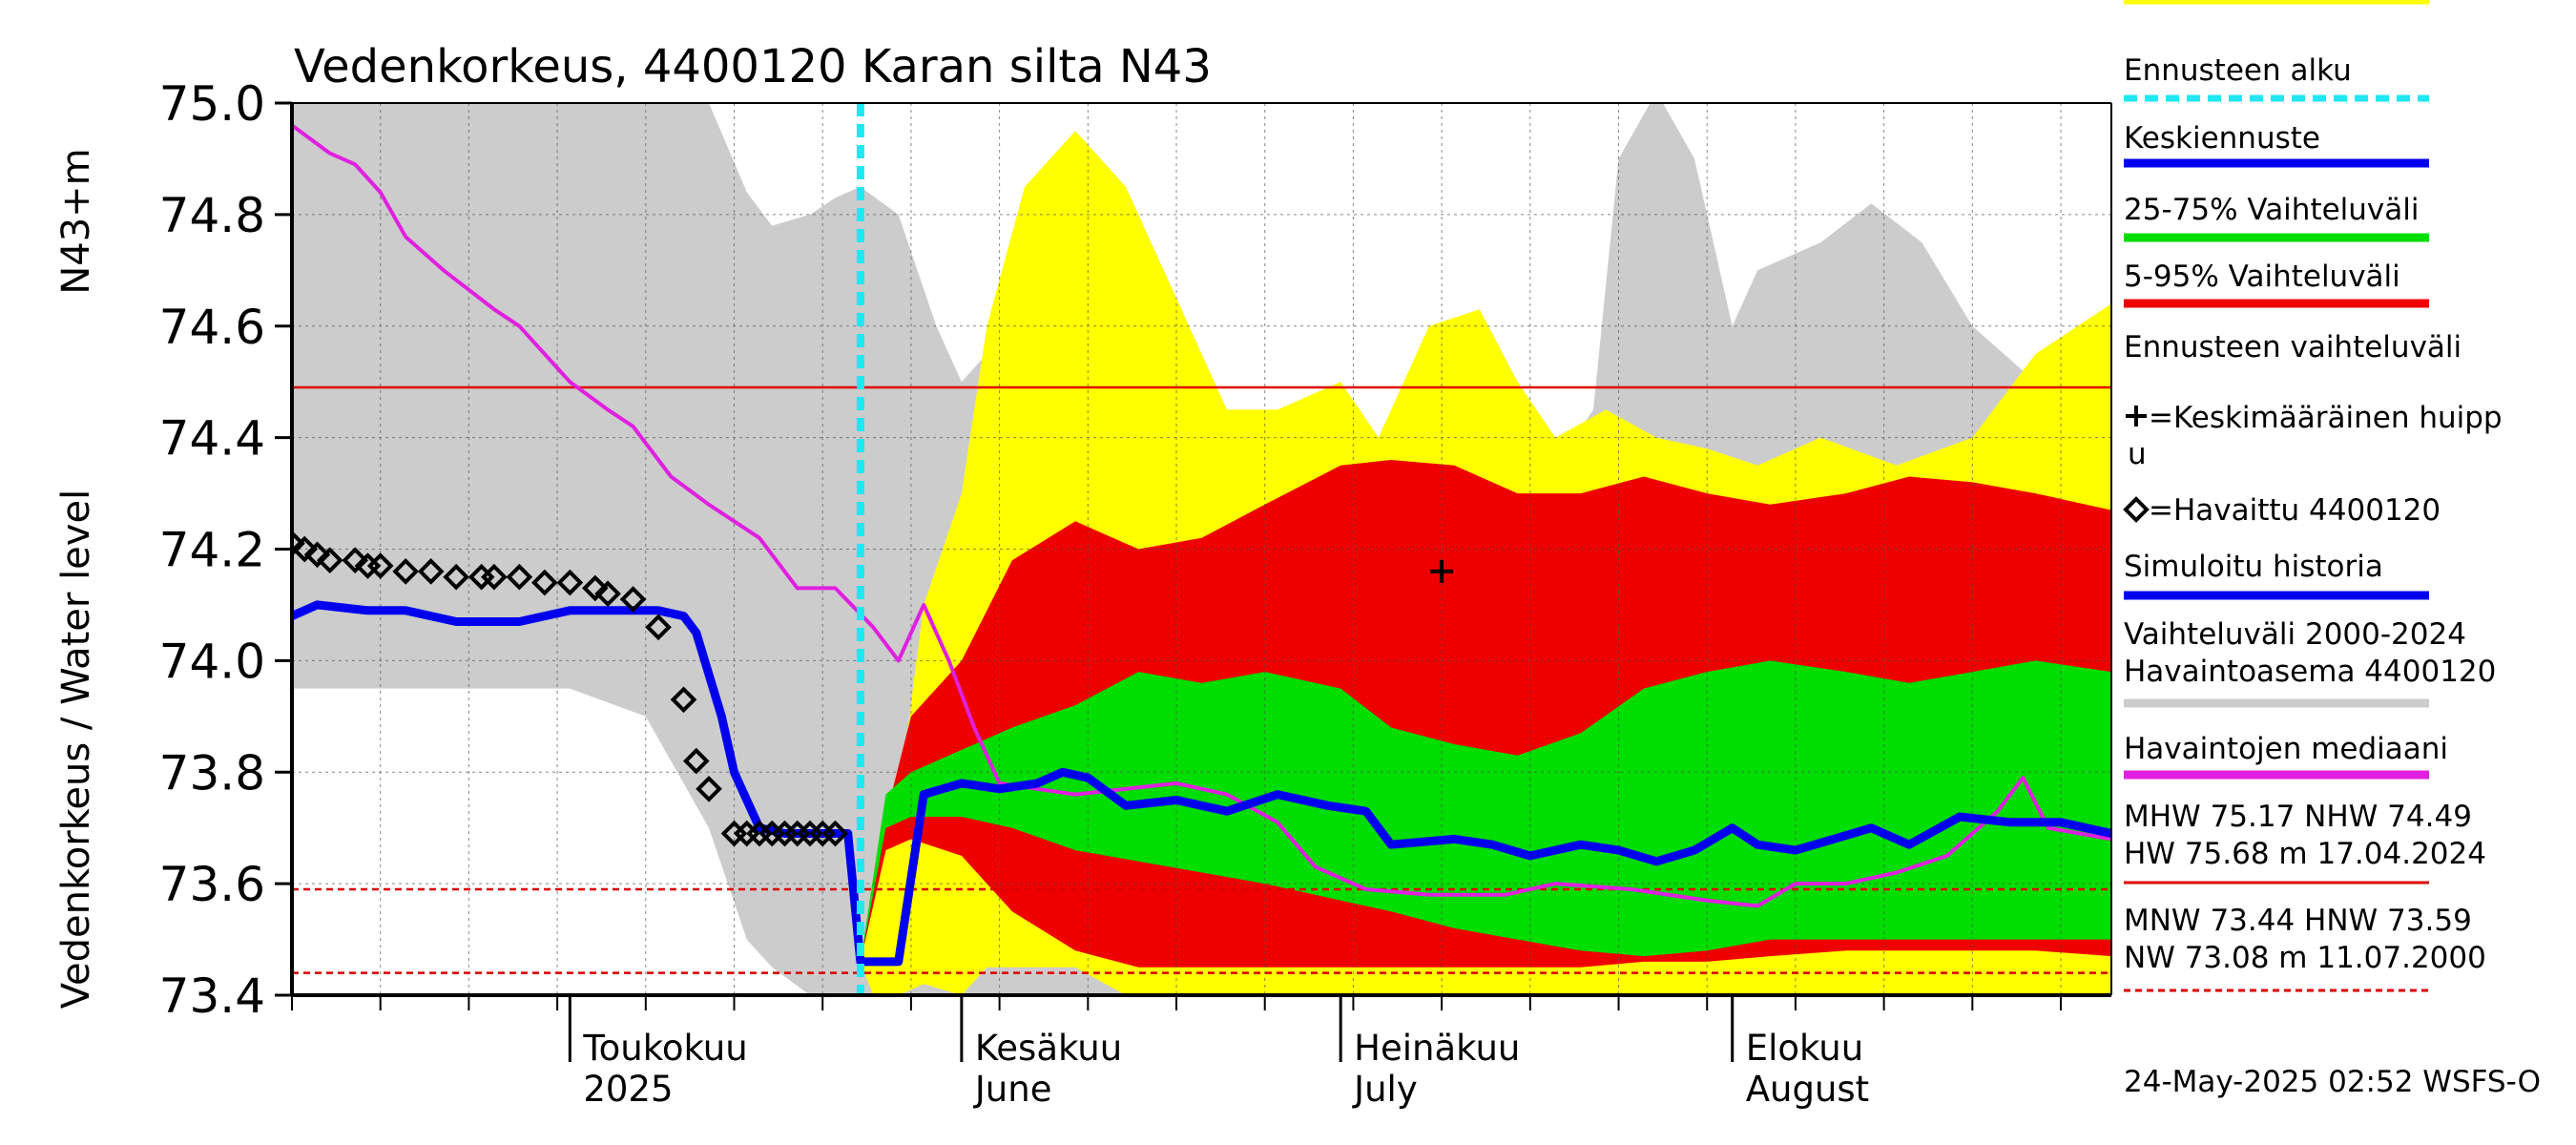 This screenshot has height=1145, width=2576. I want to click on x-tick-sublabel: August, so click(1807, 1090).